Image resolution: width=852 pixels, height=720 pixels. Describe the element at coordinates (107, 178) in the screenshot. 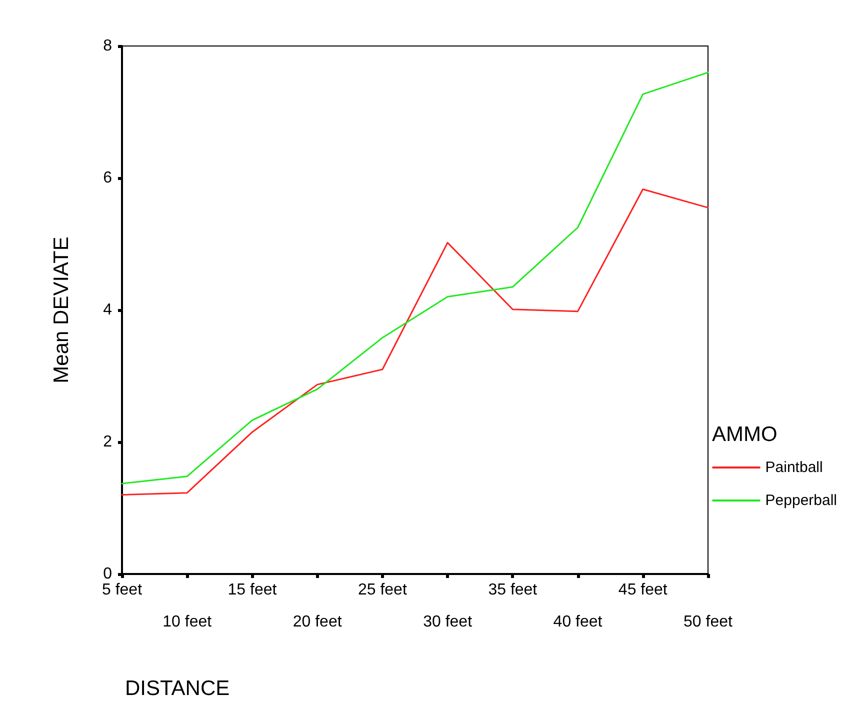

I see `y-tick-label: 6` at that location.